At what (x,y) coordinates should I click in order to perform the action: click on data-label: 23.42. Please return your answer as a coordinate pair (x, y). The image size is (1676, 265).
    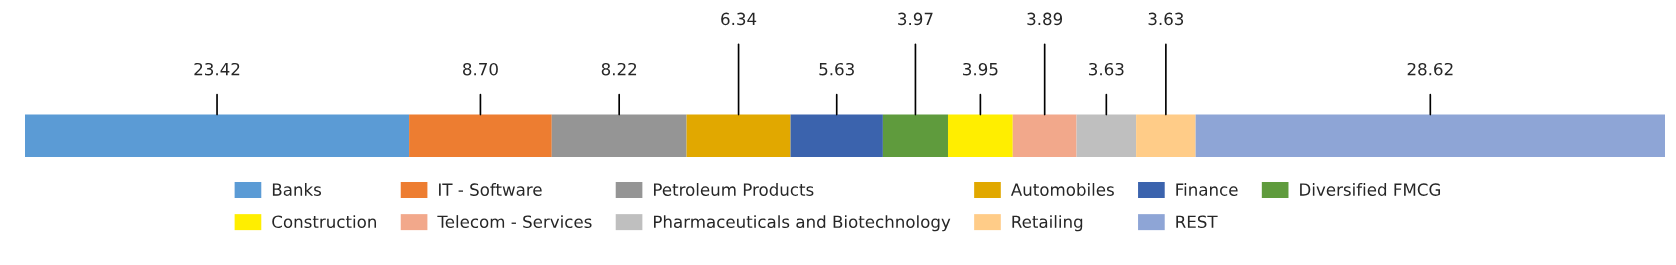
    Looking at the image, I should click on (217, 69).